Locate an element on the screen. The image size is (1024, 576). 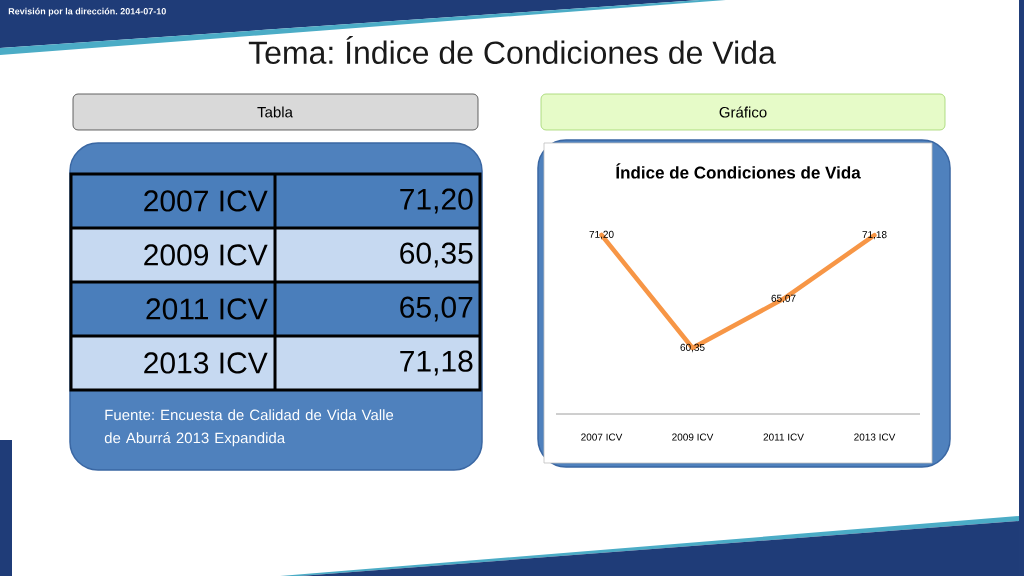
text: 60,35 is located at coordinates (436, 255).